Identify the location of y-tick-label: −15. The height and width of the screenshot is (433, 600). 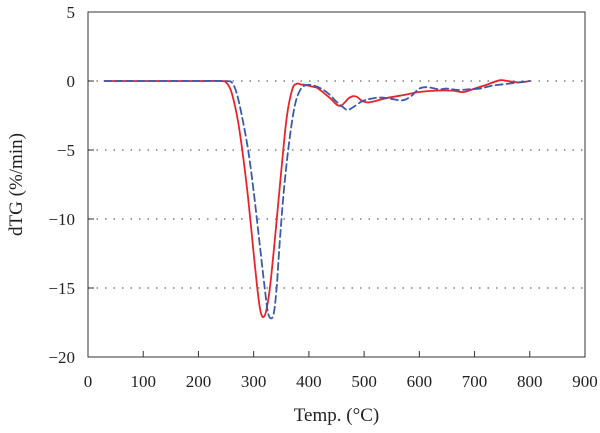
(61, 288).